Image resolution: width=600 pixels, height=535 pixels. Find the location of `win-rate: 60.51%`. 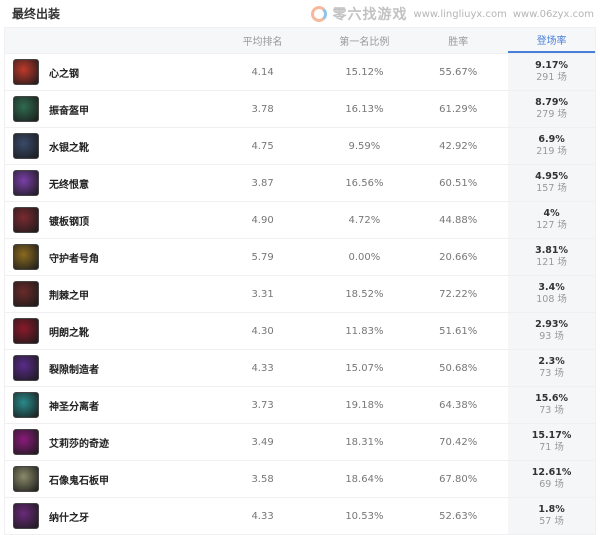

win-rate: 60.51% is located at coordinates (458, 183).